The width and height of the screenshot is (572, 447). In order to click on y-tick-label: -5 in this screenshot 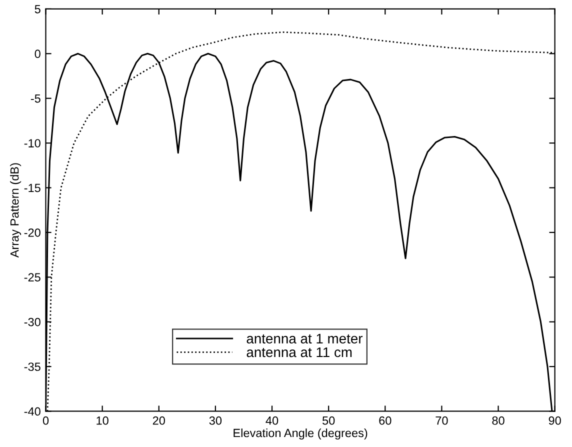, I will do `click(35, 98)`.